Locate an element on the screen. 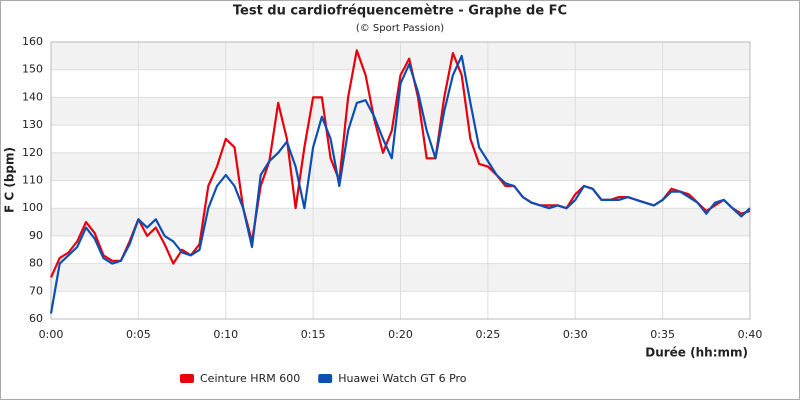 The image size is (800, 400). y-tick-label: 120 is located at coordinates (32, 152).